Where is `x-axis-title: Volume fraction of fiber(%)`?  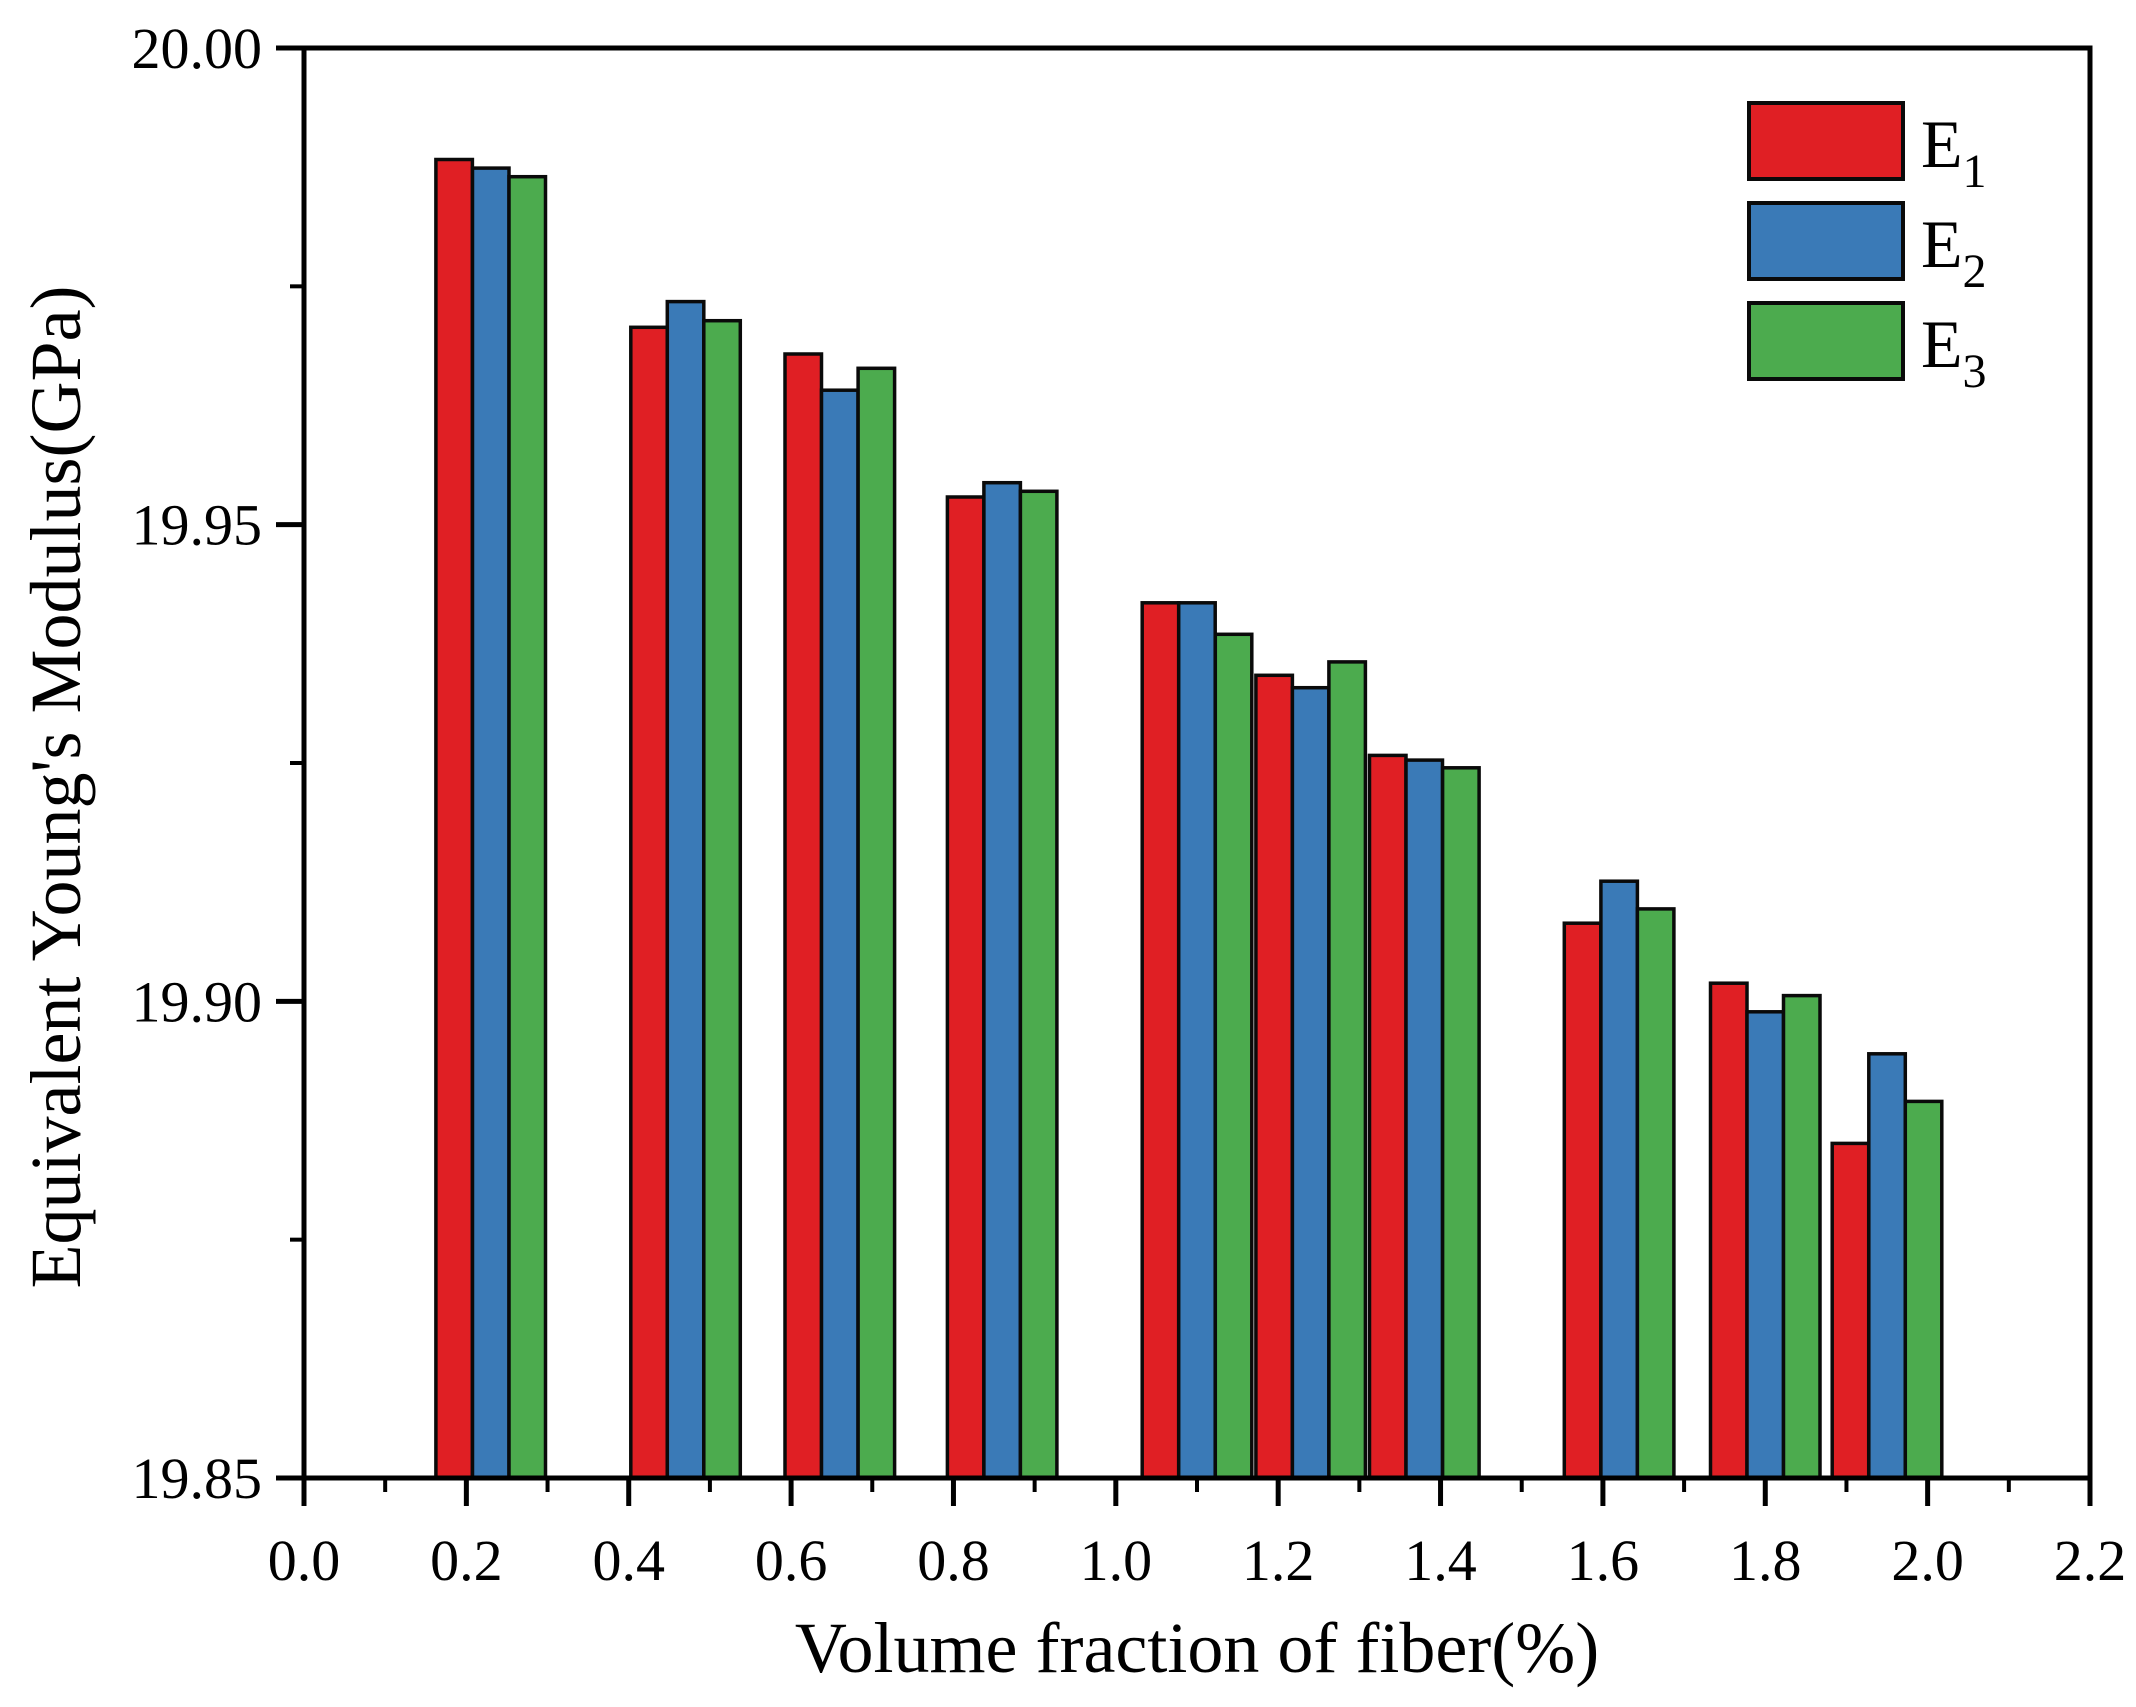
x-axis-title: Volume fraction of fiber(%) is located at coordinates (1197, 1648).